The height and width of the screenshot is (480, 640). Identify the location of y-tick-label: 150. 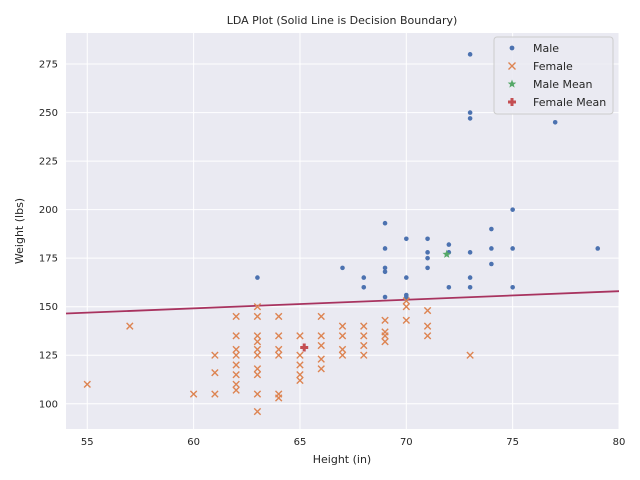
(48, 307).